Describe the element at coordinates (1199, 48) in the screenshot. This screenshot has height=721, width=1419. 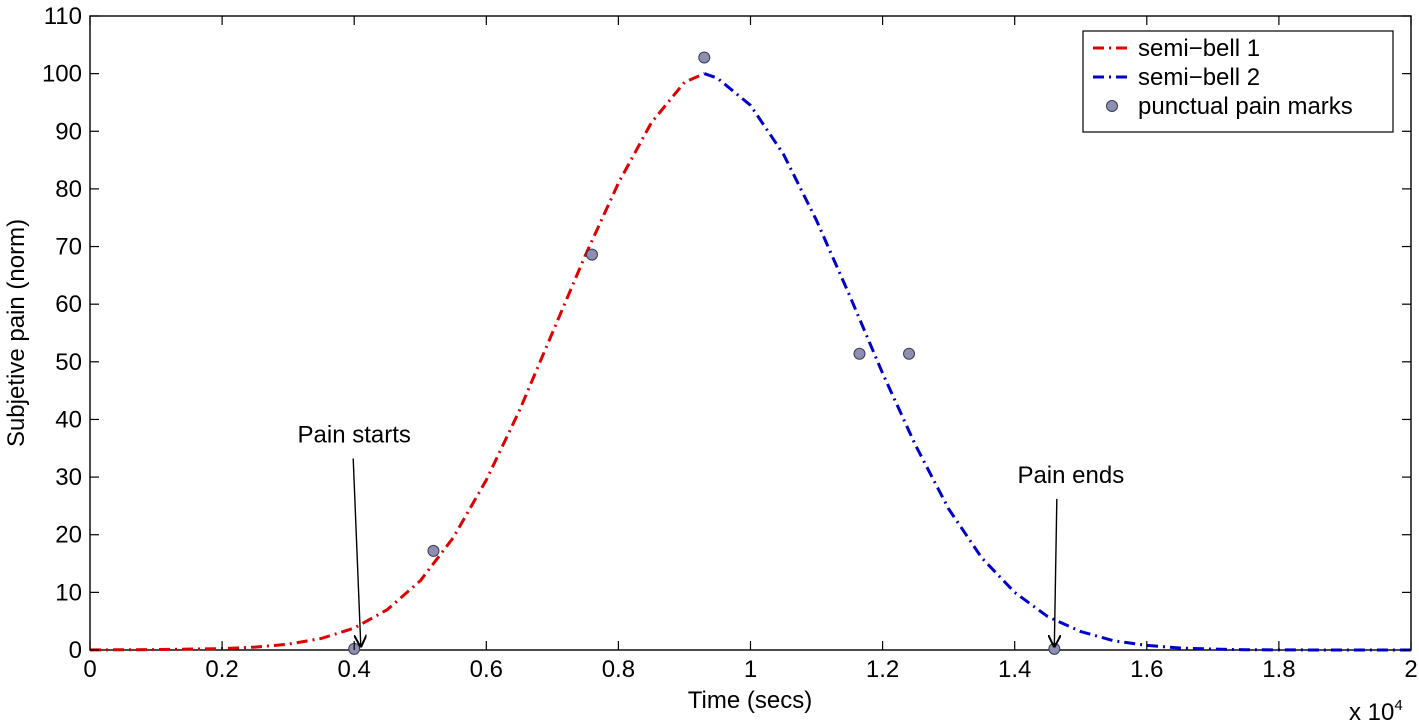
I see `legend-label: semi−bell 1` at that location.